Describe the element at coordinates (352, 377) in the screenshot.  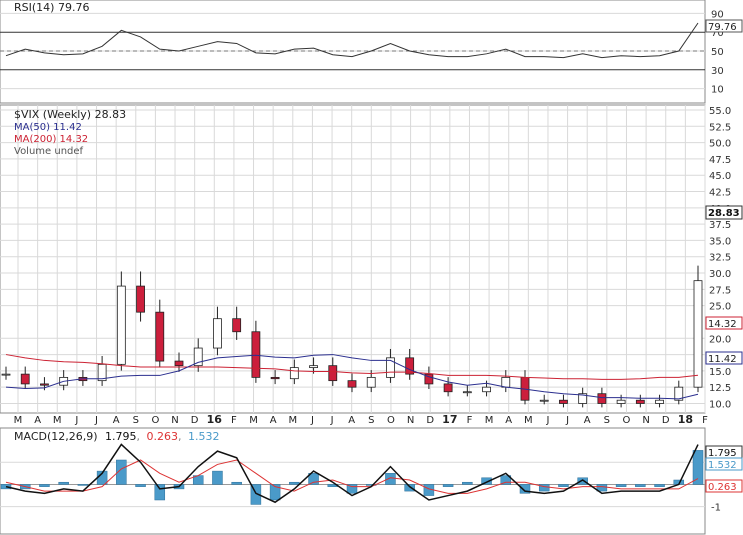
I see `ma50-line` at that location.